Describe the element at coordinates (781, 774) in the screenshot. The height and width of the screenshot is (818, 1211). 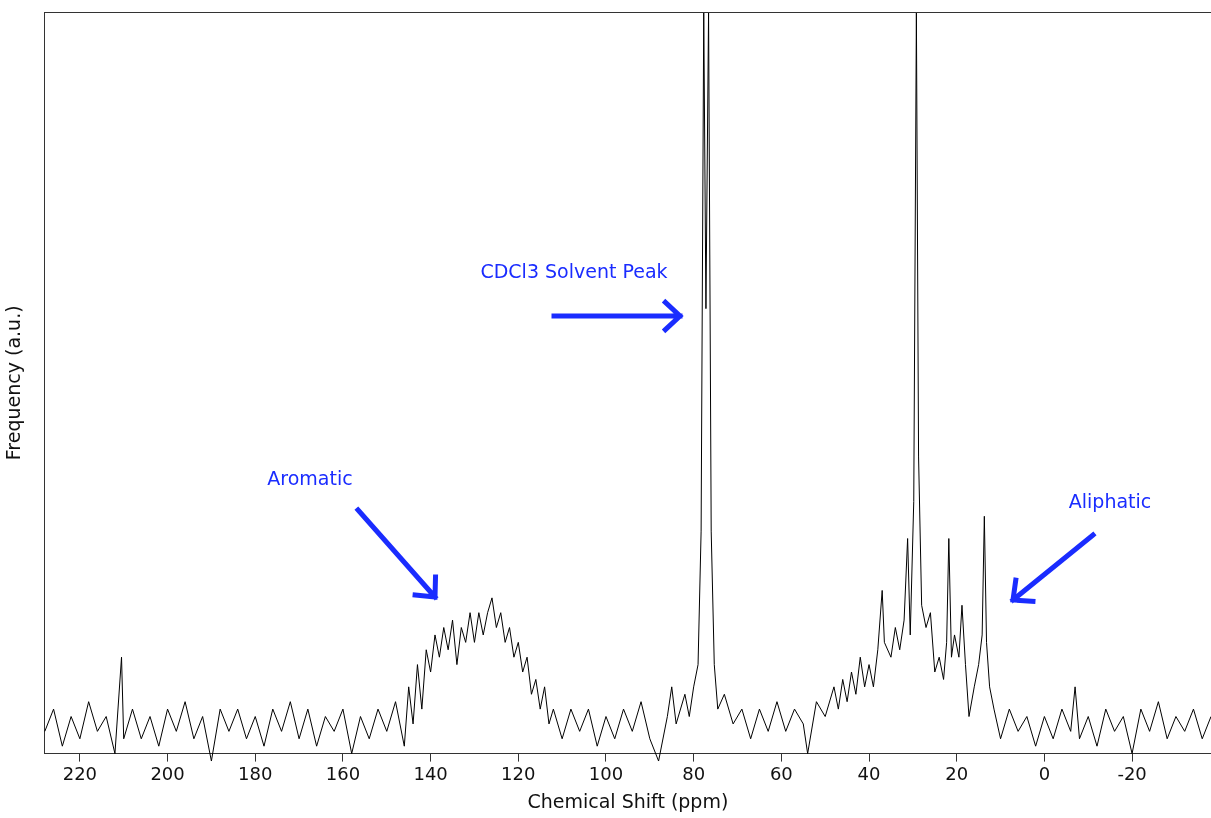
I see `x-tick-label: 60` at that location.